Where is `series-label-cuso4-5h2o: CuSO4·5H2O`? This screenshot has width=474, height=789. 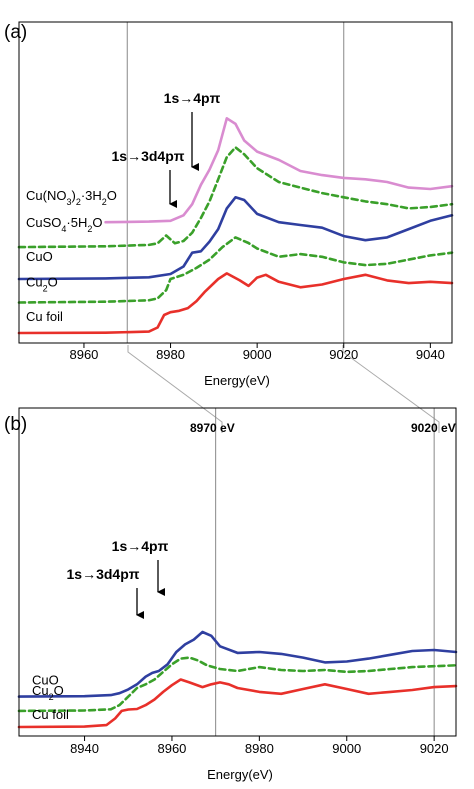 series-label-cuso4-5h2o: CuSO4·5H2O is located at coordinates (64, 224).